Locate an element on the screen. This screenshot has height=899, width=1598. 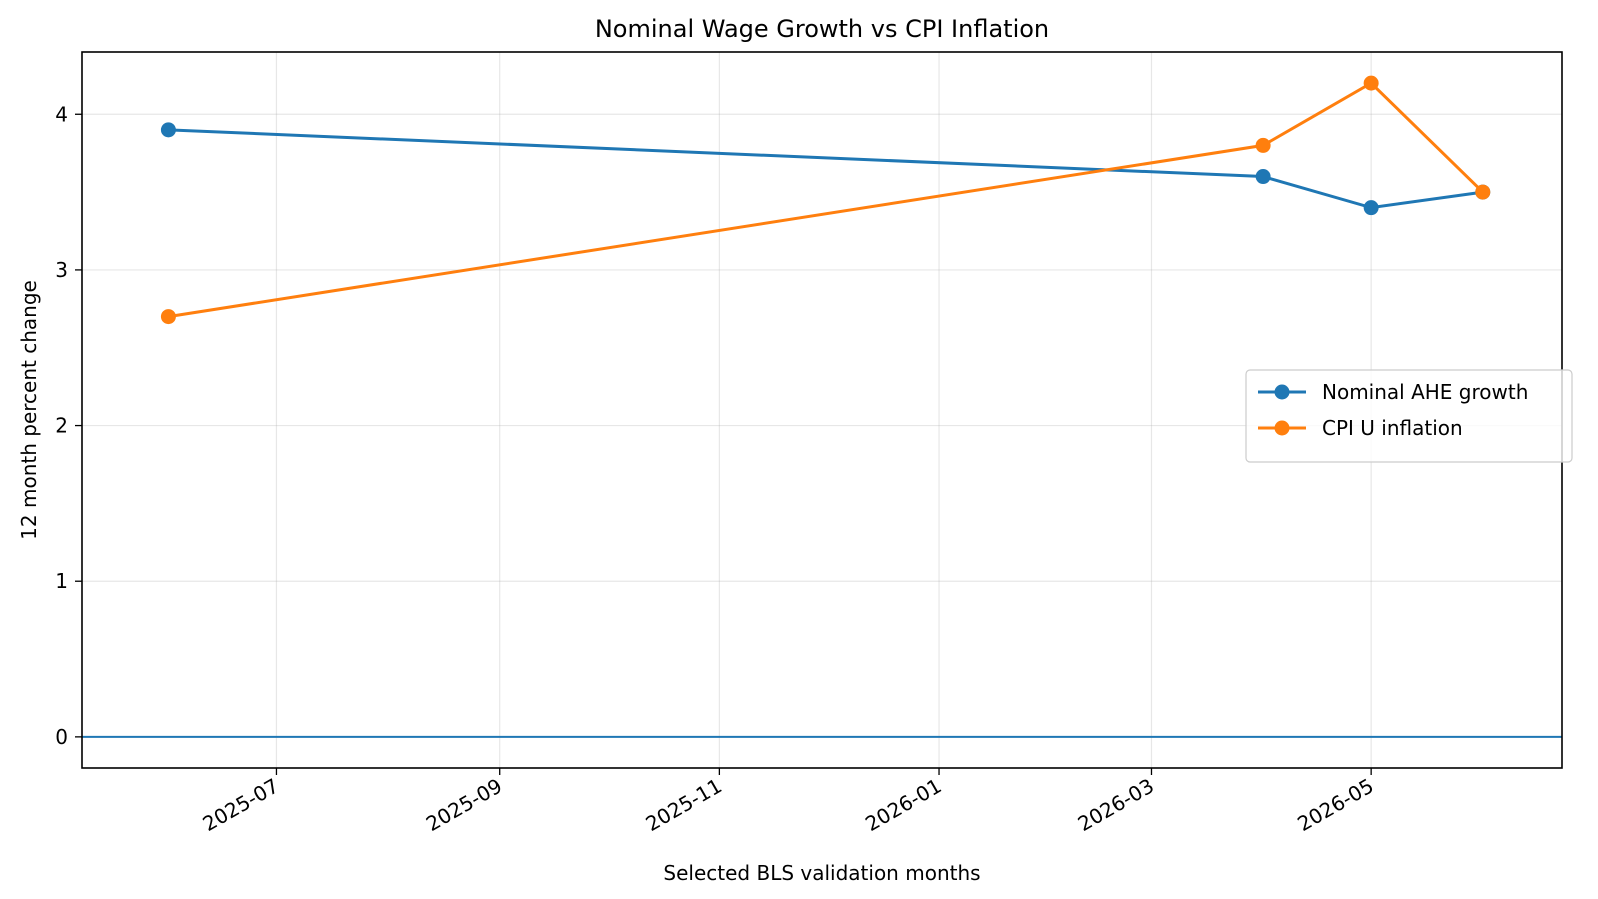
y-axis: 0 1 2 3 4 is located at coordinates (68, 425).